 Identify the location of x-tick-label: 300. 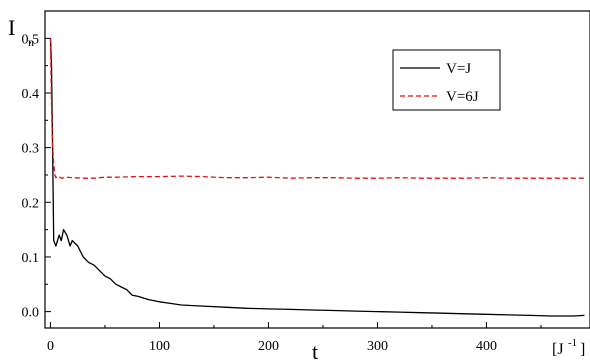
(377, 346).